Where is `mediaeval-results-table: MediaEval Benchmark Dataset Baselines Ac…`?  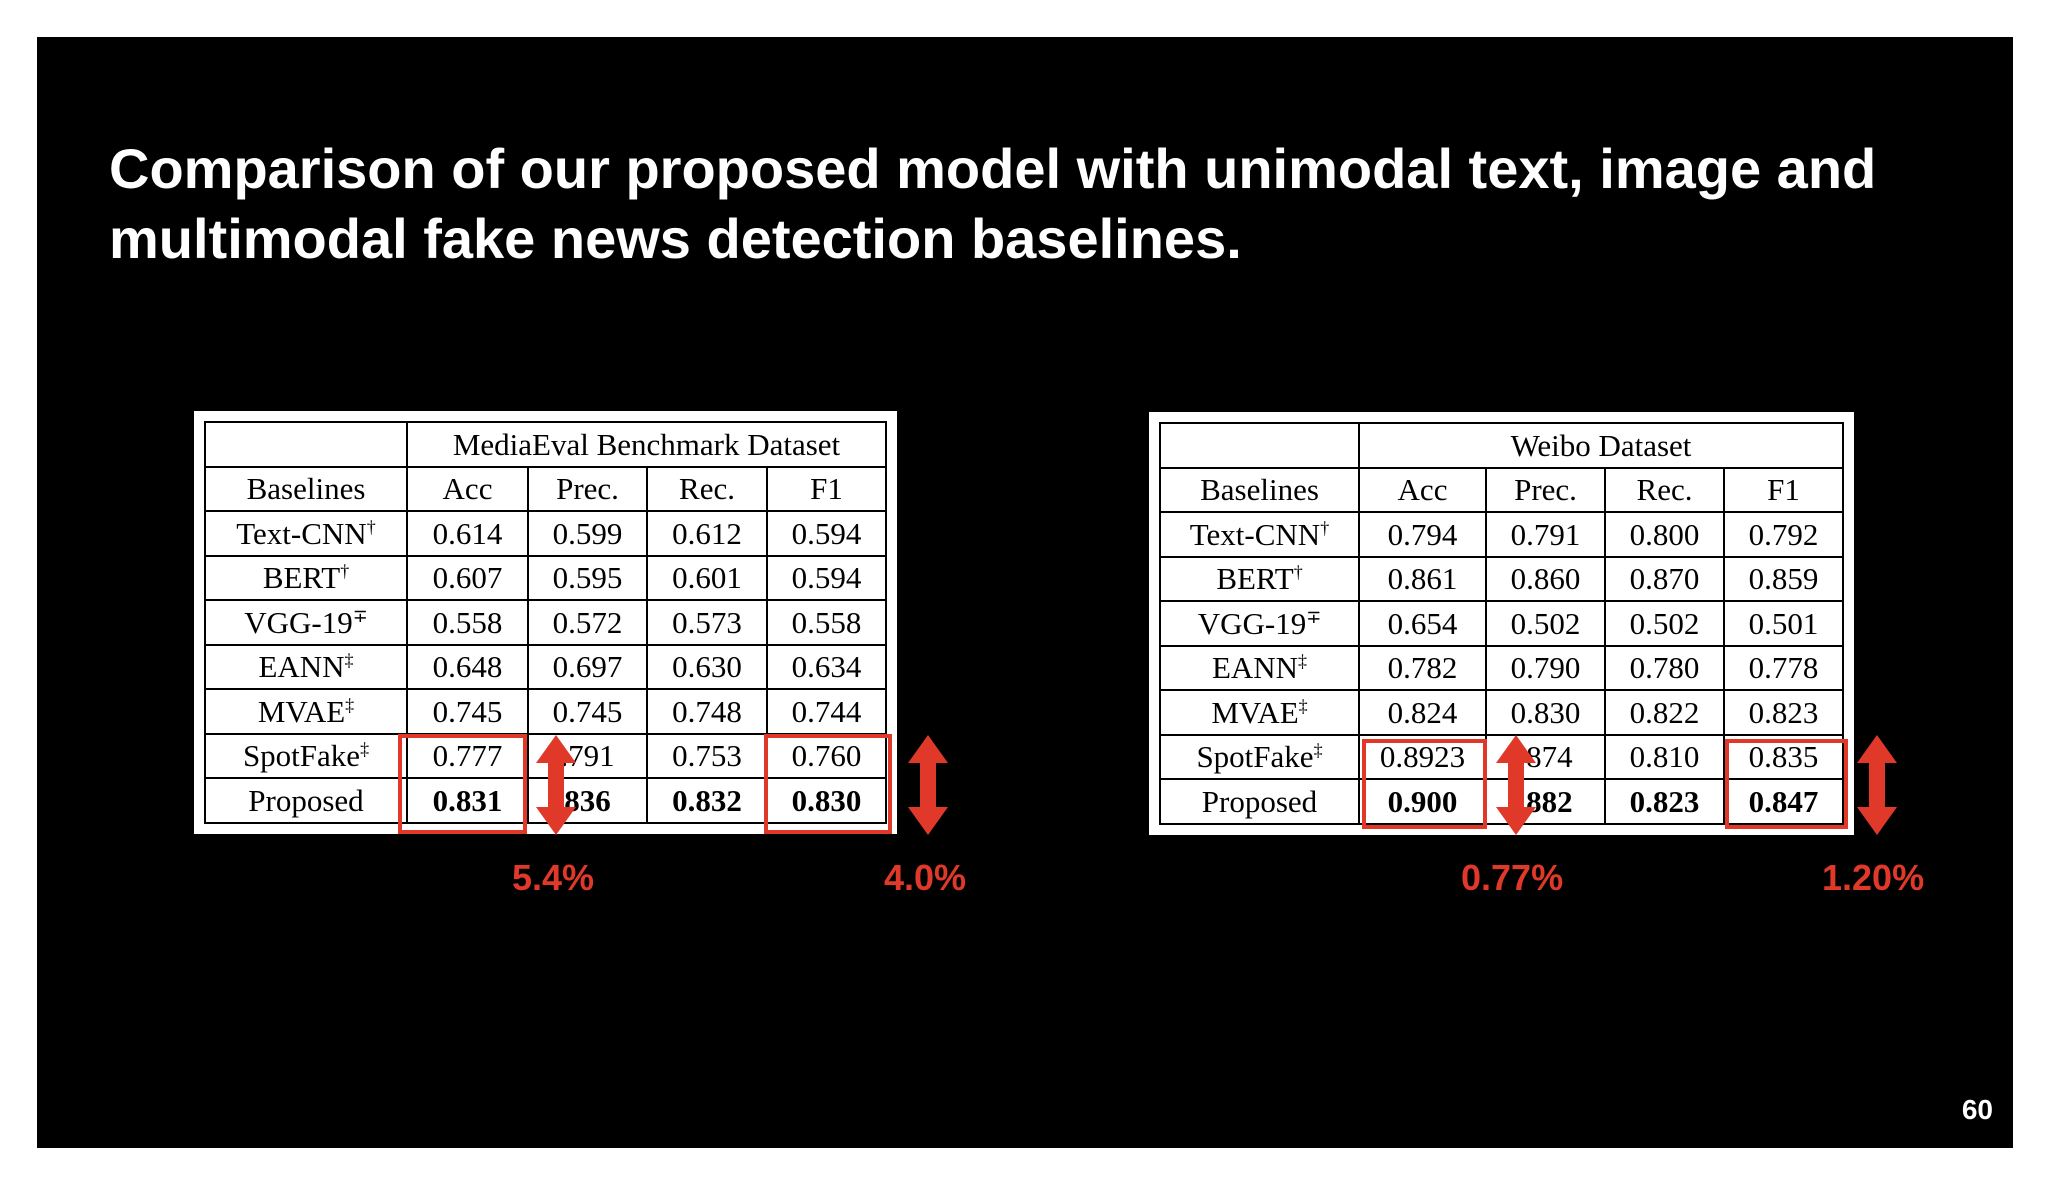
mediaeval-results-table: MediaEval Benchmark Dataset Baselines Ac… is located at coordinates (545, 622).